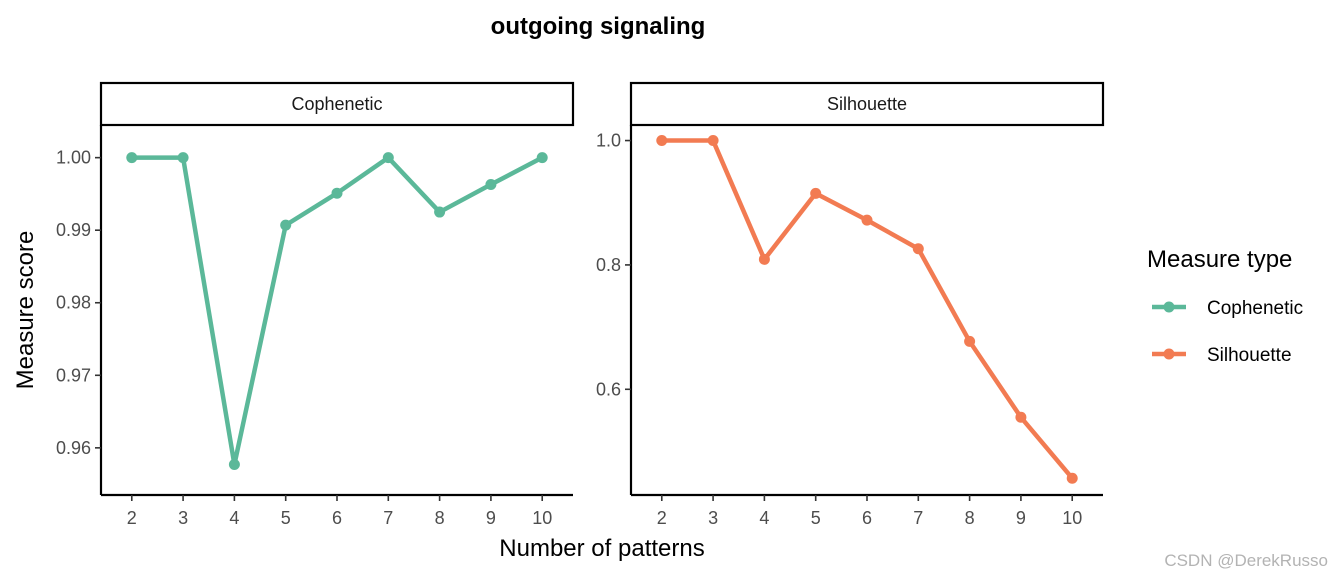 Image resolution: width=1344 pixels, height=581 pixels. What do you see at coordinates (598, 26) in the screenshot?
I see `chart-title: outgoing signaling` at bounding box center [598, 26].